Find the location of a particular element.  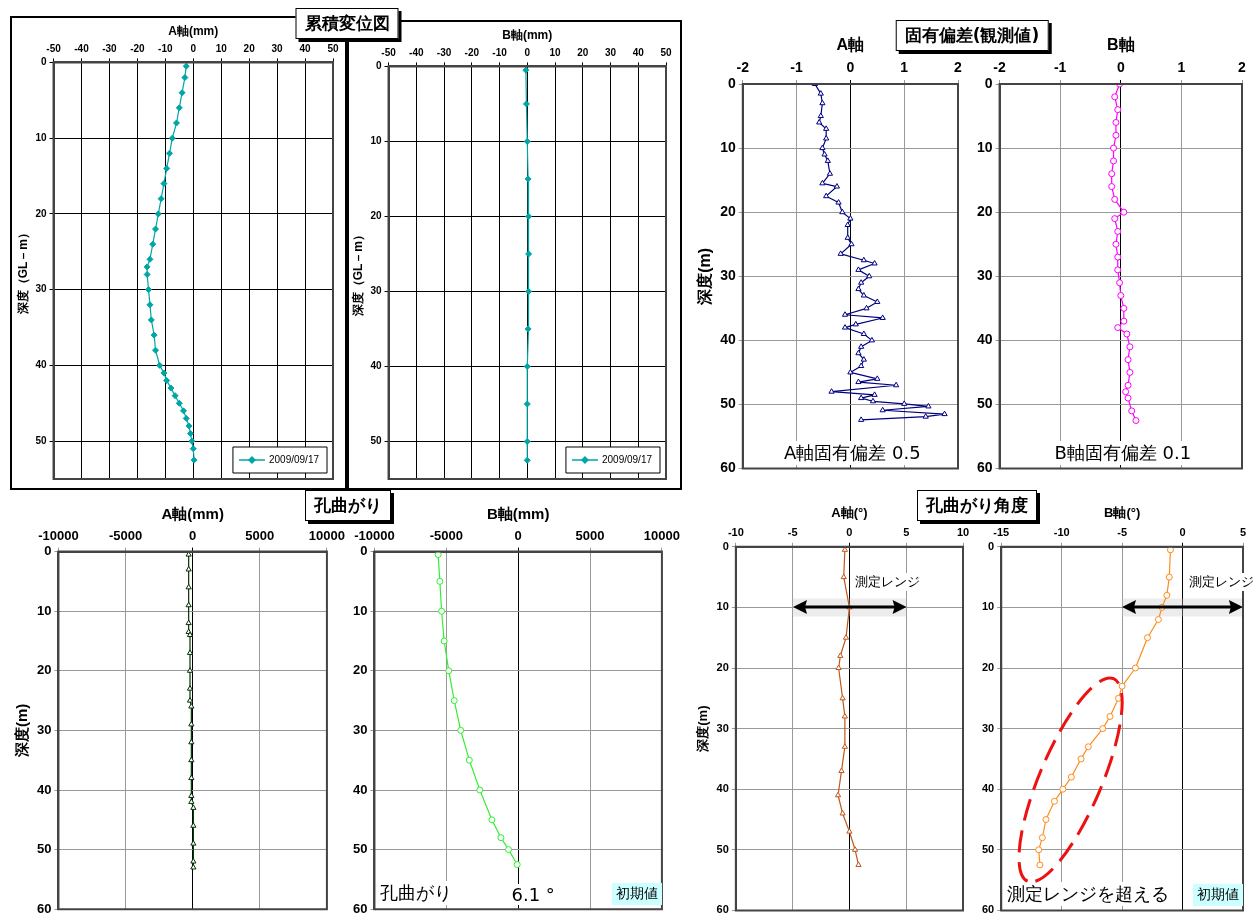

x-axis-title: A軸(mm) is located at coordinates (192, 514).